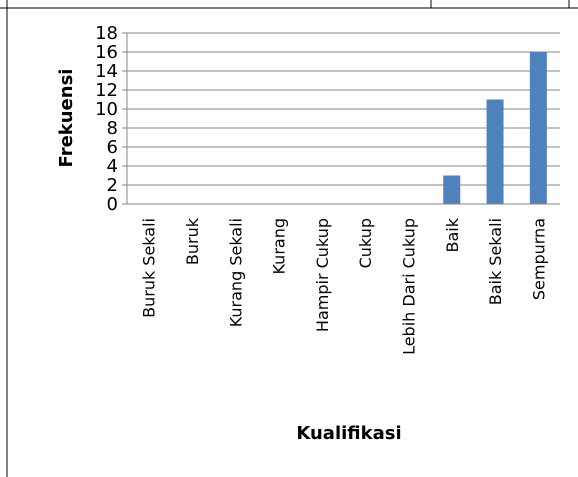 This screenshot has width=578, height=477. What do you see at coordinates (495, 261) in the screenshot?
I see `x-tick-label: Baik Sekali` at bounding box center [495, 261].